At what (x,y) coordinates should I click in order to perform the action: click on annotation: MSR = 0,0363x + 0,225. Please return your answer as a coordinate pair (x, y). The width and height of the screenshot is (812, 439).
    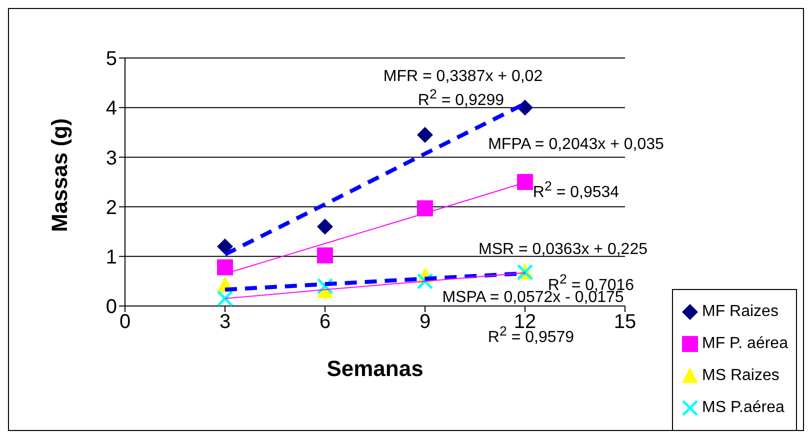
    Looking at the image, I should click on (563, 249).